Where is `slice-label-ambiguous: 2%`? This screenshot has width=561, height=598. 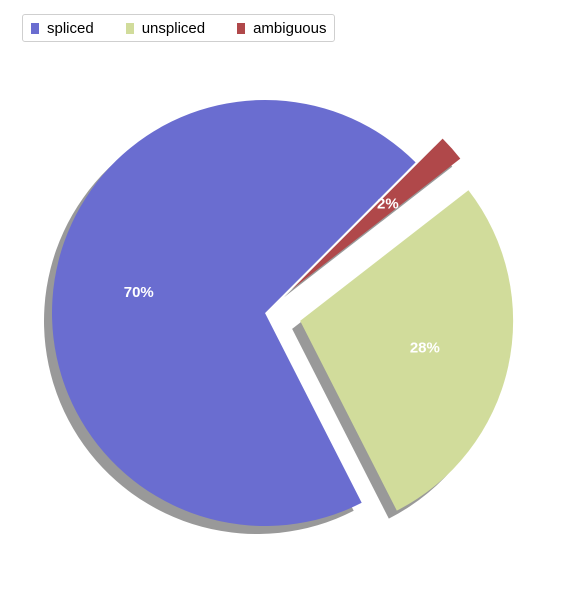 slice-label-ambiguous: 2% is located at coordinates (388, 204).